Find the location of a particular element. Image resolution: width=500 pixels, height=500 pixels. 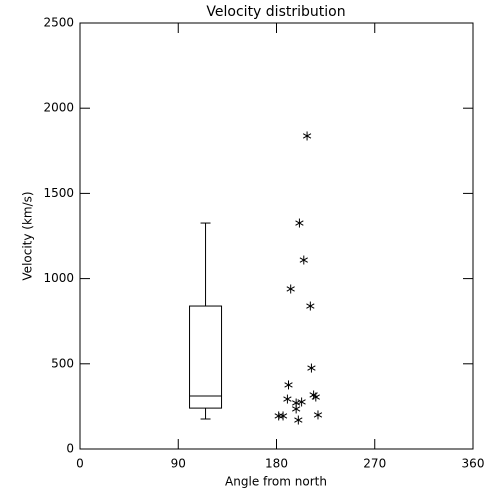

y-axis-label: Velocity (km/s) is located at coordinates (28, 235).